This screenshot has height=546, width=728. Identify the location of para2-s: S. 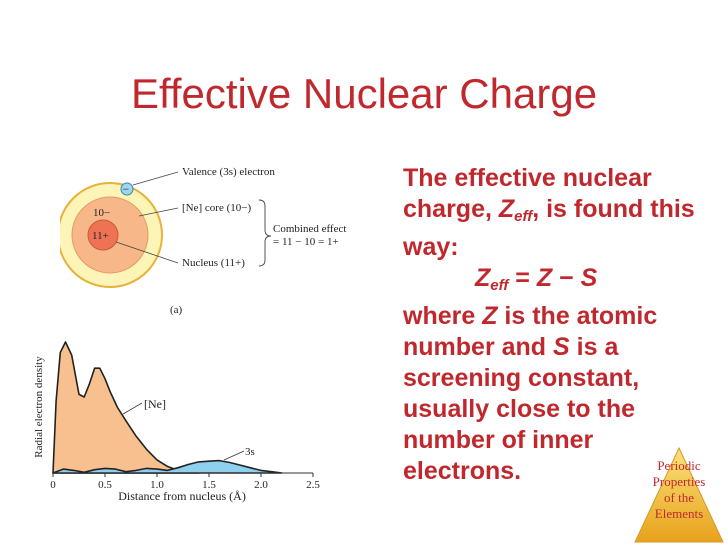
(561, 347).